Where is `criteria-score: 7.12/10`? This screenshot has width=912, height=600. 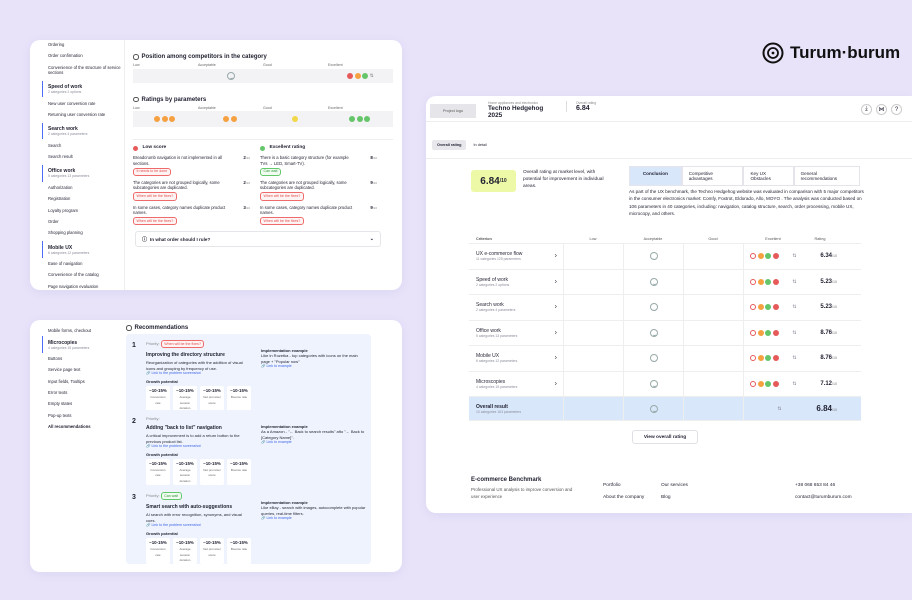
criteria-score: 7.12/10 is located at coordinates (828, 383).